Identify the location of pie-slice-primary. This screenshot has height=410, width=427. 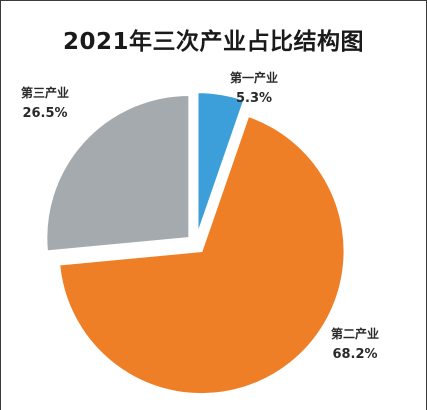
(221, 163).